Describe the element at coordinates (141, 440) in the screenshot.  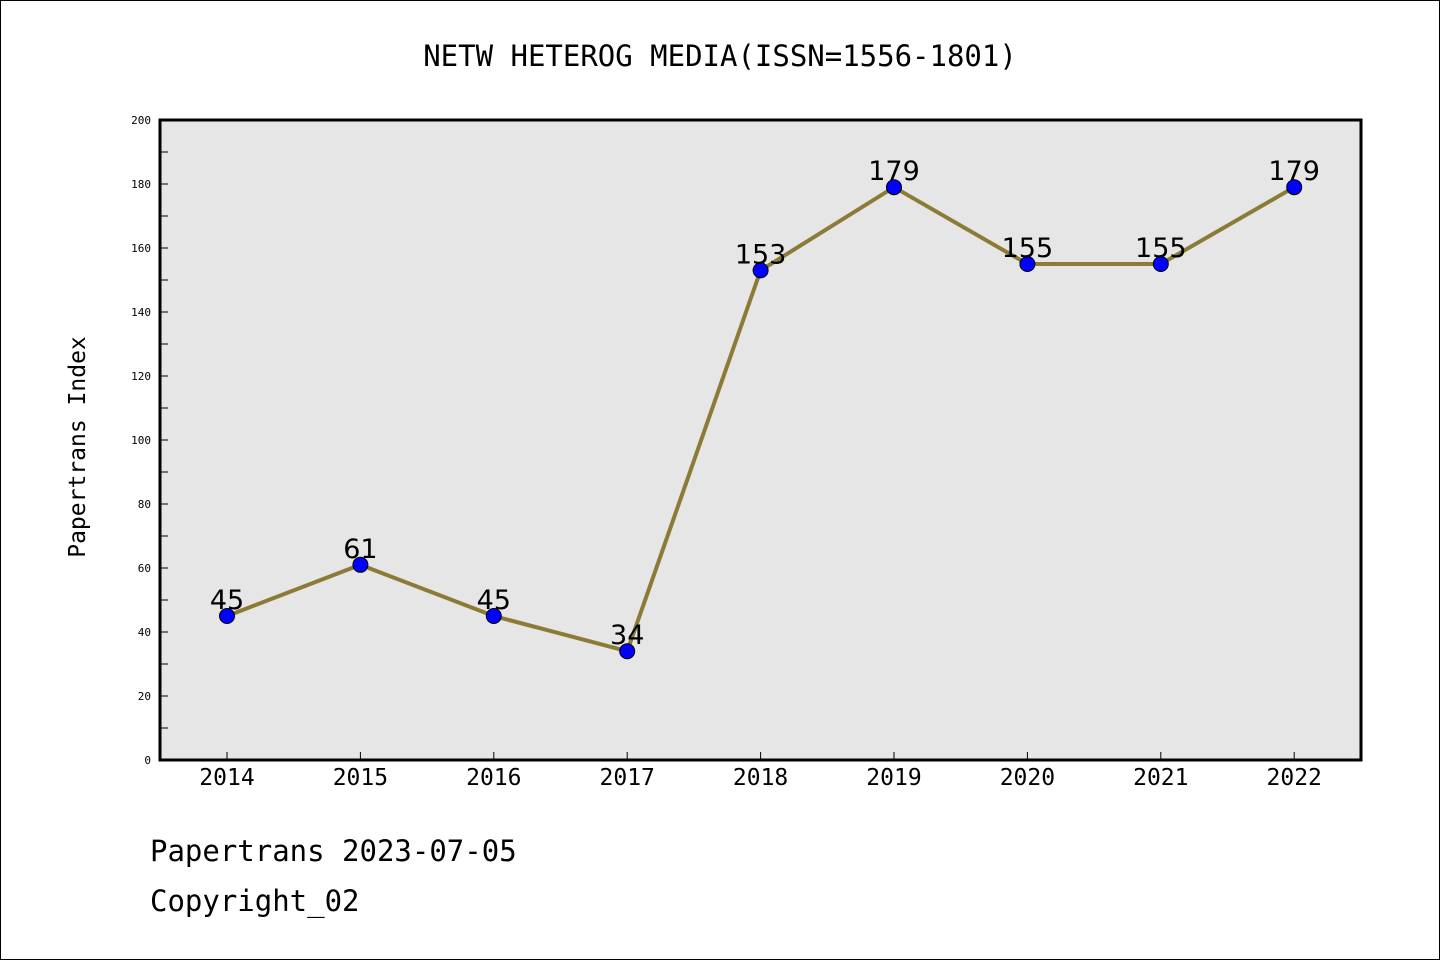
I see `y-tick-label: 100` at that location.